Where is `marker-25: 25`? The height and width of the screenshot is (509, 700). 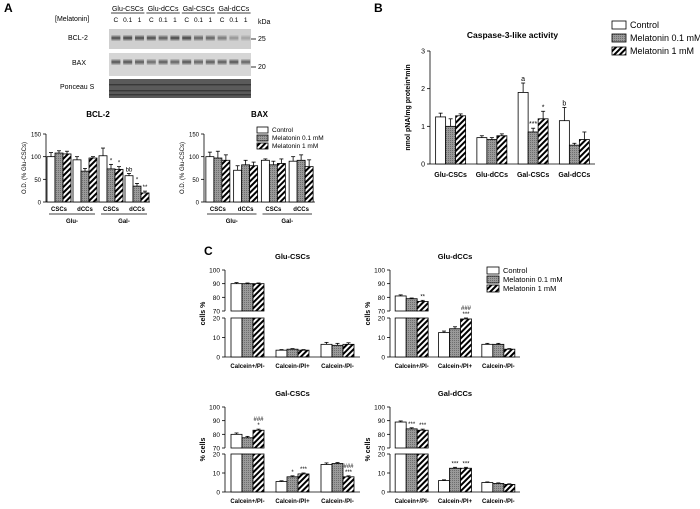
marker-25: 25 is located at coordinates (262, 39).